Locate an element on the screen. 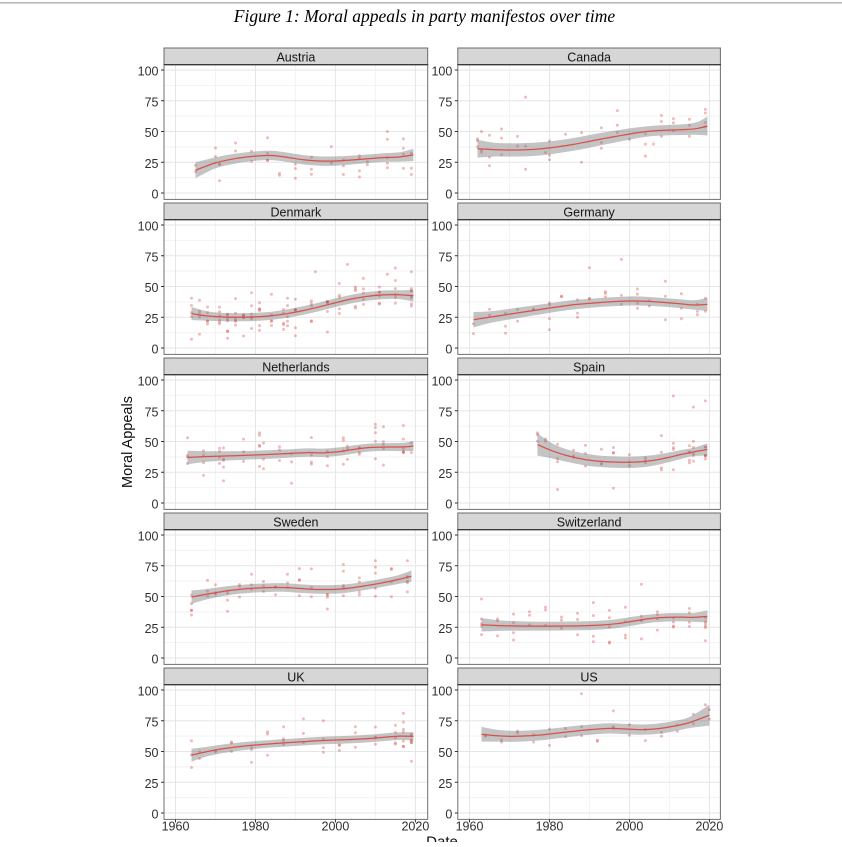 The image size is (842, 847). svg-text: UK is located at coordinates (296, 677).